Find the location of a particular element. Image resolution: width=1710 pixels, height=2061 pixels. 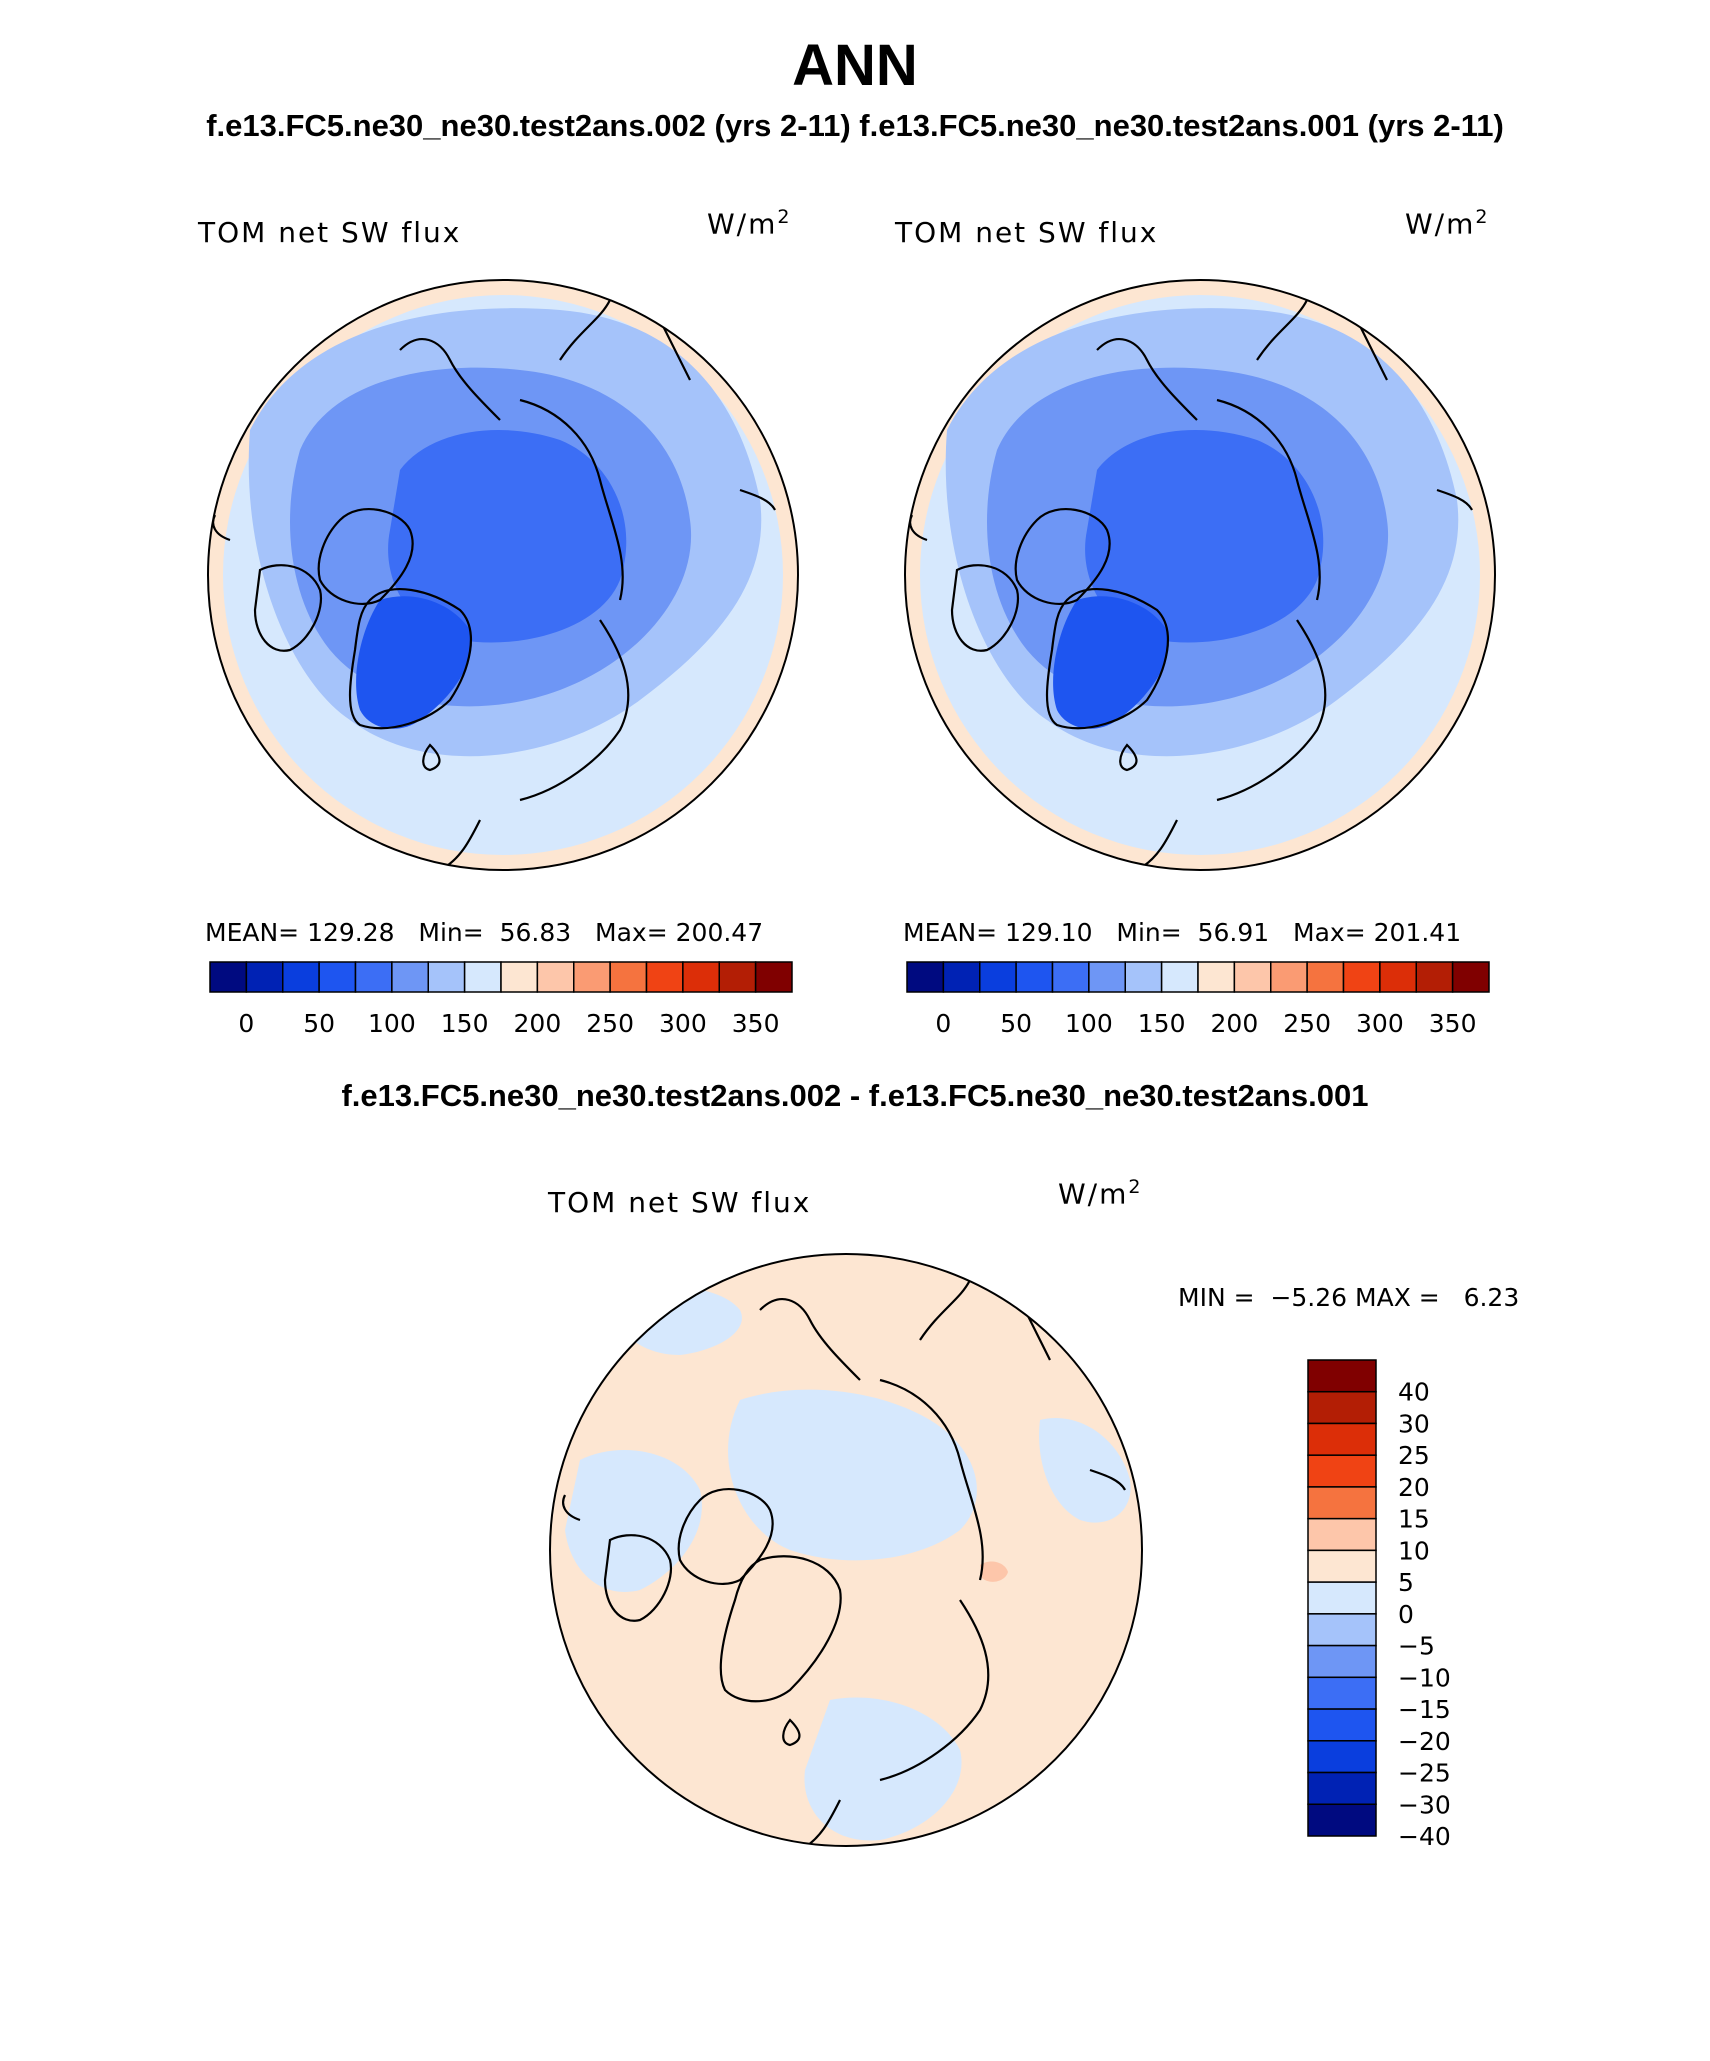

fill-negative-atlantic is located at coordinates (883, 1769).